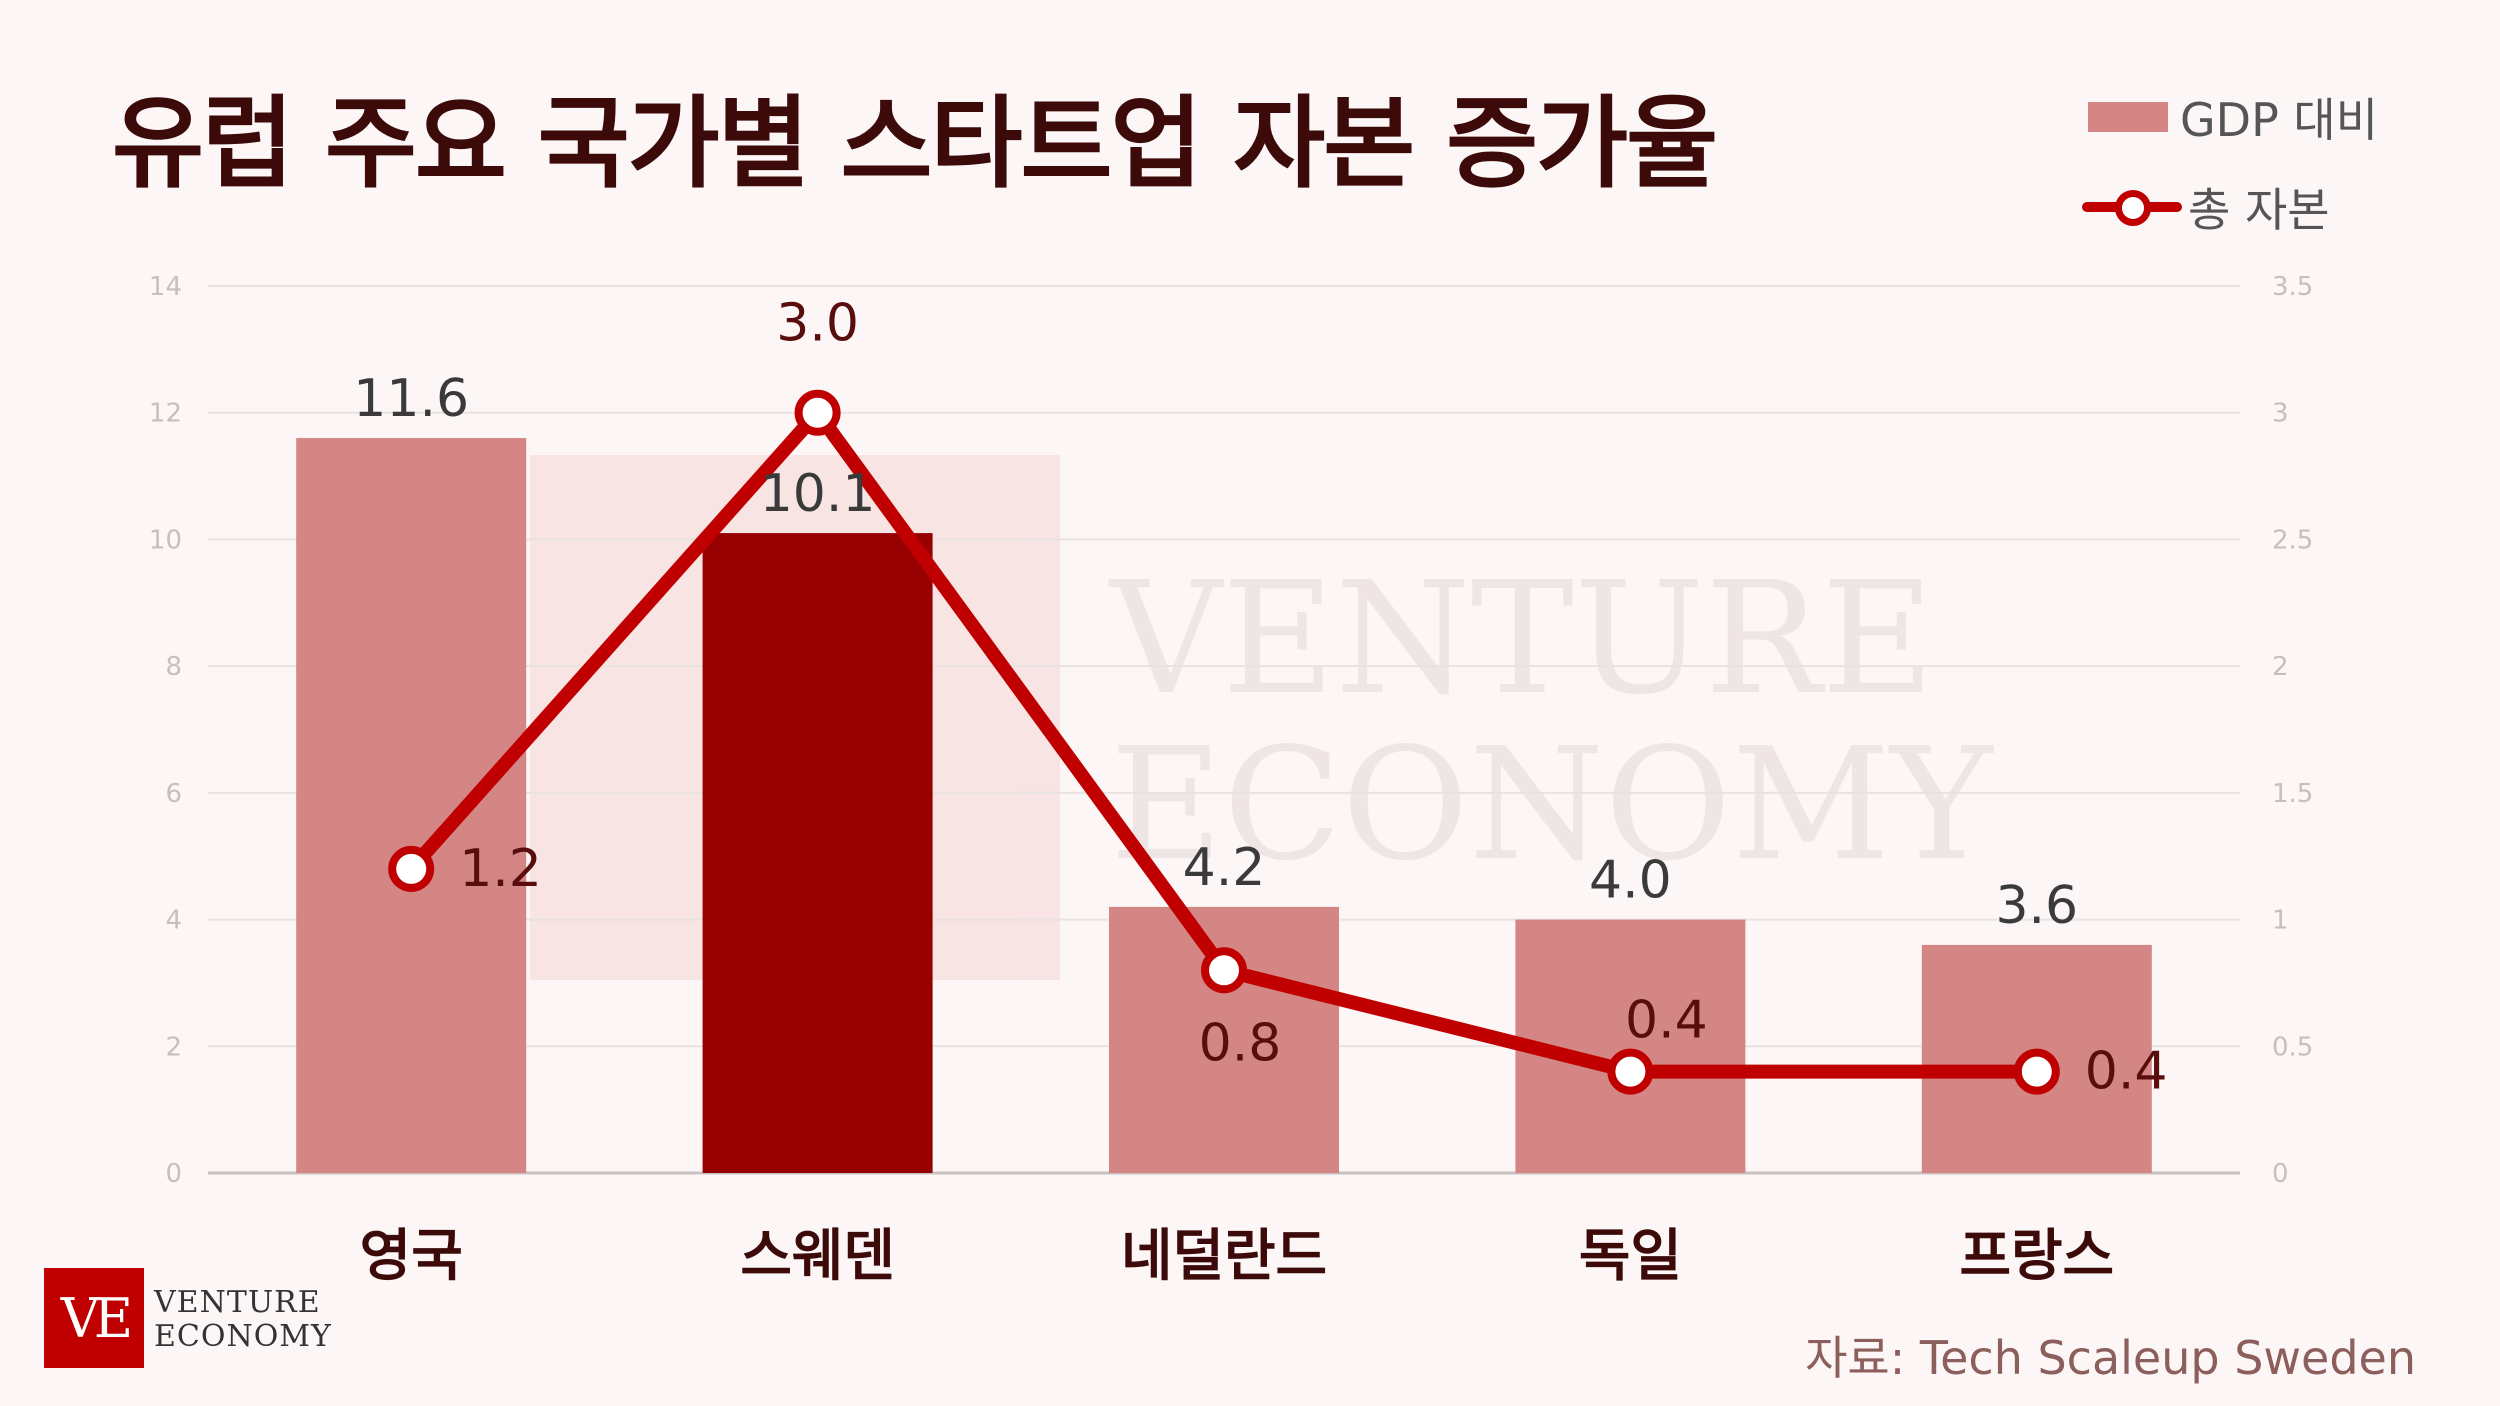  What do you see at coordinates (411, 399) in the screenshot?
I see `bar-value-label: 11.6` at bounding box center [411, 399].